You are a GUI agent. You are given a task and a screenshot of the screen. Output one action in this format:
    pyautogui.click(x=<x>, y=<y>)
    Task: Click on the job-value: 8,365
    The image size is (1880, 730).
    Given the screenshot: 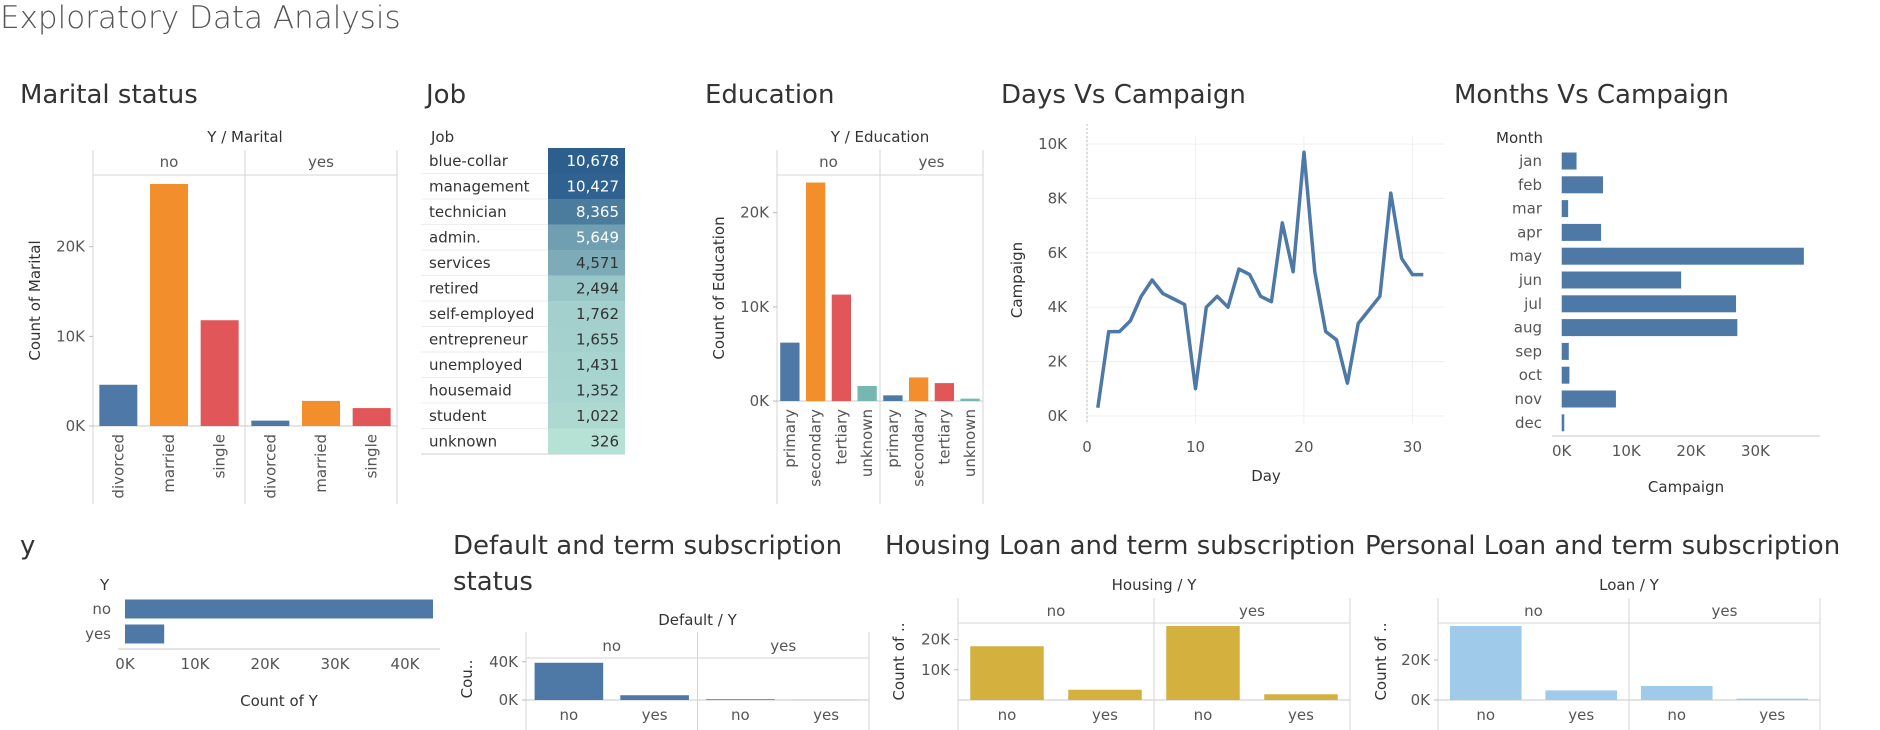 What is the action you would take?
    pyautogui.click(x=597, y=212)
    